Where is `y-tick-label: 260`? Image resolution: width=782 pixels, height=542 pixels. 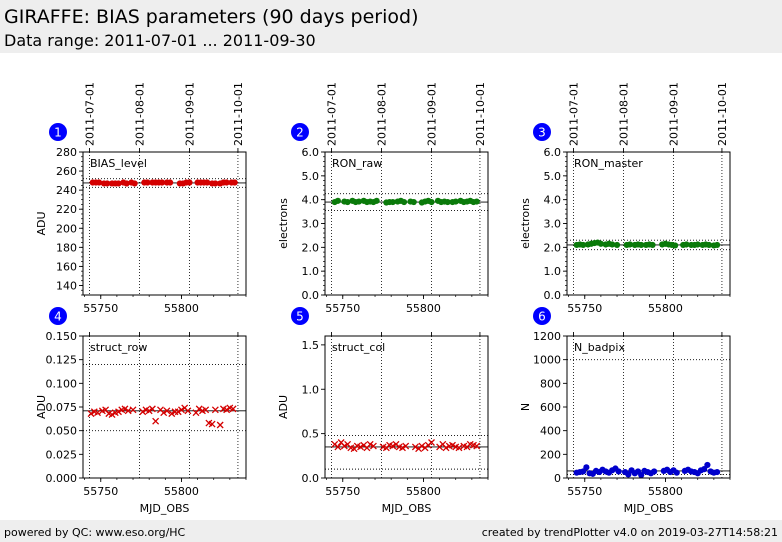
y-tick-label: 260 is located at coordinates (66, 171).